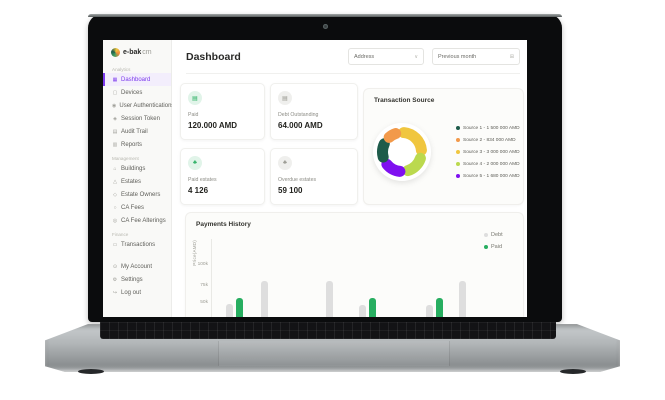 The width and height of the screenshot is (665, 400). What do you see at coordinates (325, 26) in the screenshot?
I see `webcam-icon` at bounding box center [325, 26].